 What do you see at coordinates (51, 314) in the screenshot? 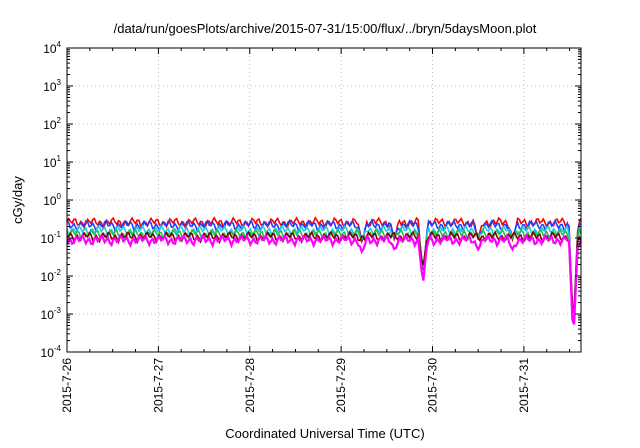
I see `y-tick-label: 10⁻³` at bounding box center [51, 314].